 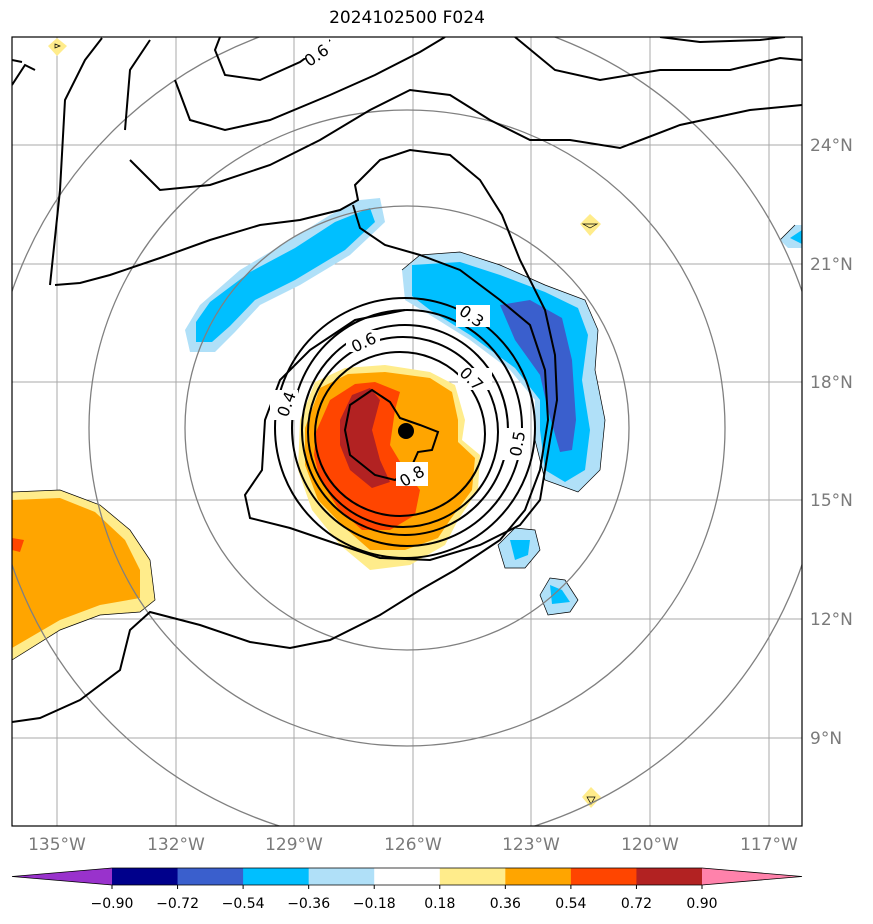 What do you see at coordinates (517, 444) in the screenshot?
I see `contour-label: 0.5` at bounding box center [517, 444].